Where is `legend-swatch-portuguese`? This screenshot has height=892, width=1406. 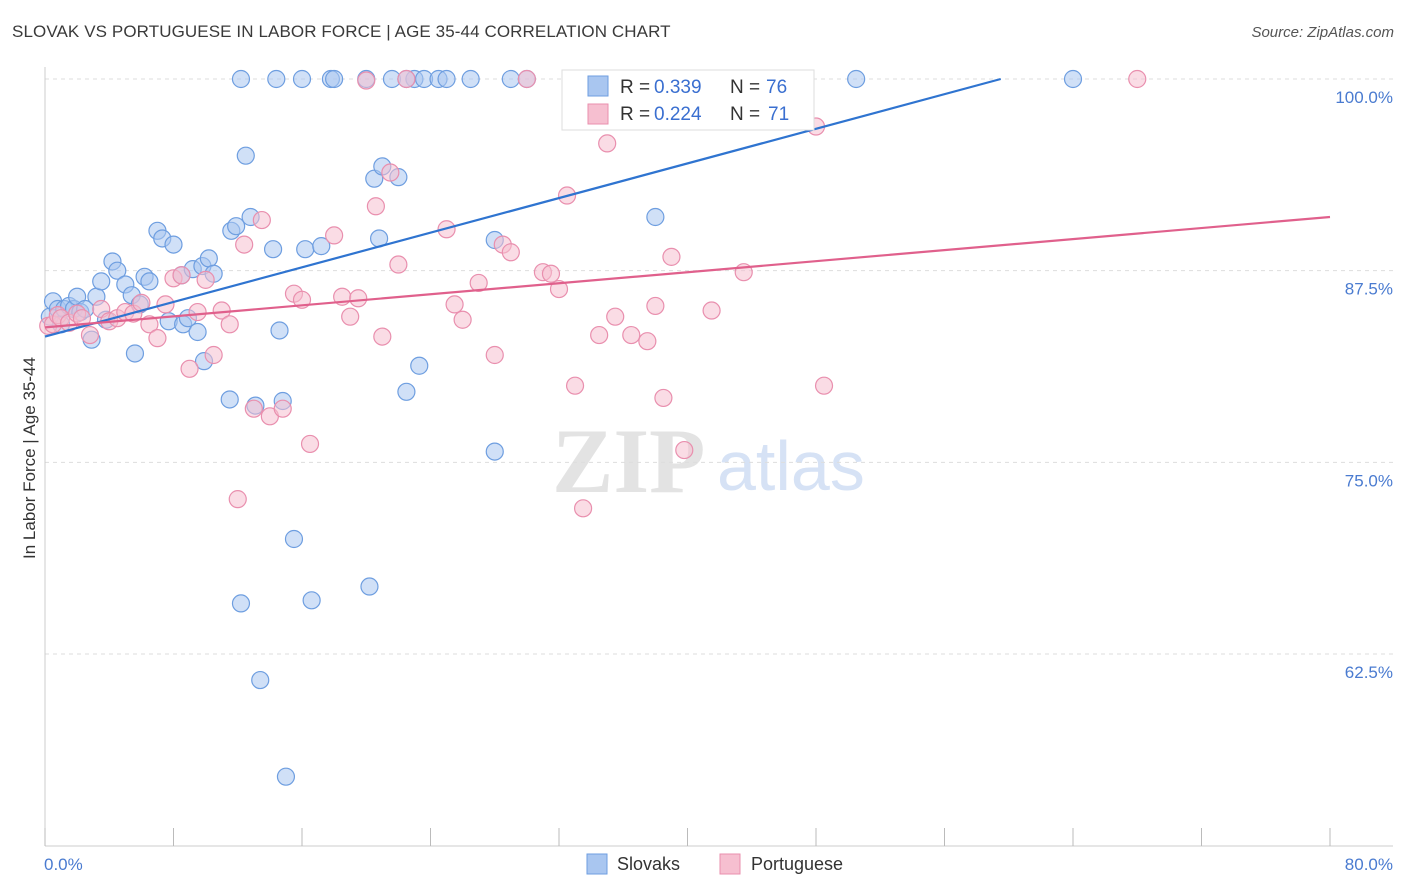 legend-swatch-portuguese is located at coordinates (598, 114).